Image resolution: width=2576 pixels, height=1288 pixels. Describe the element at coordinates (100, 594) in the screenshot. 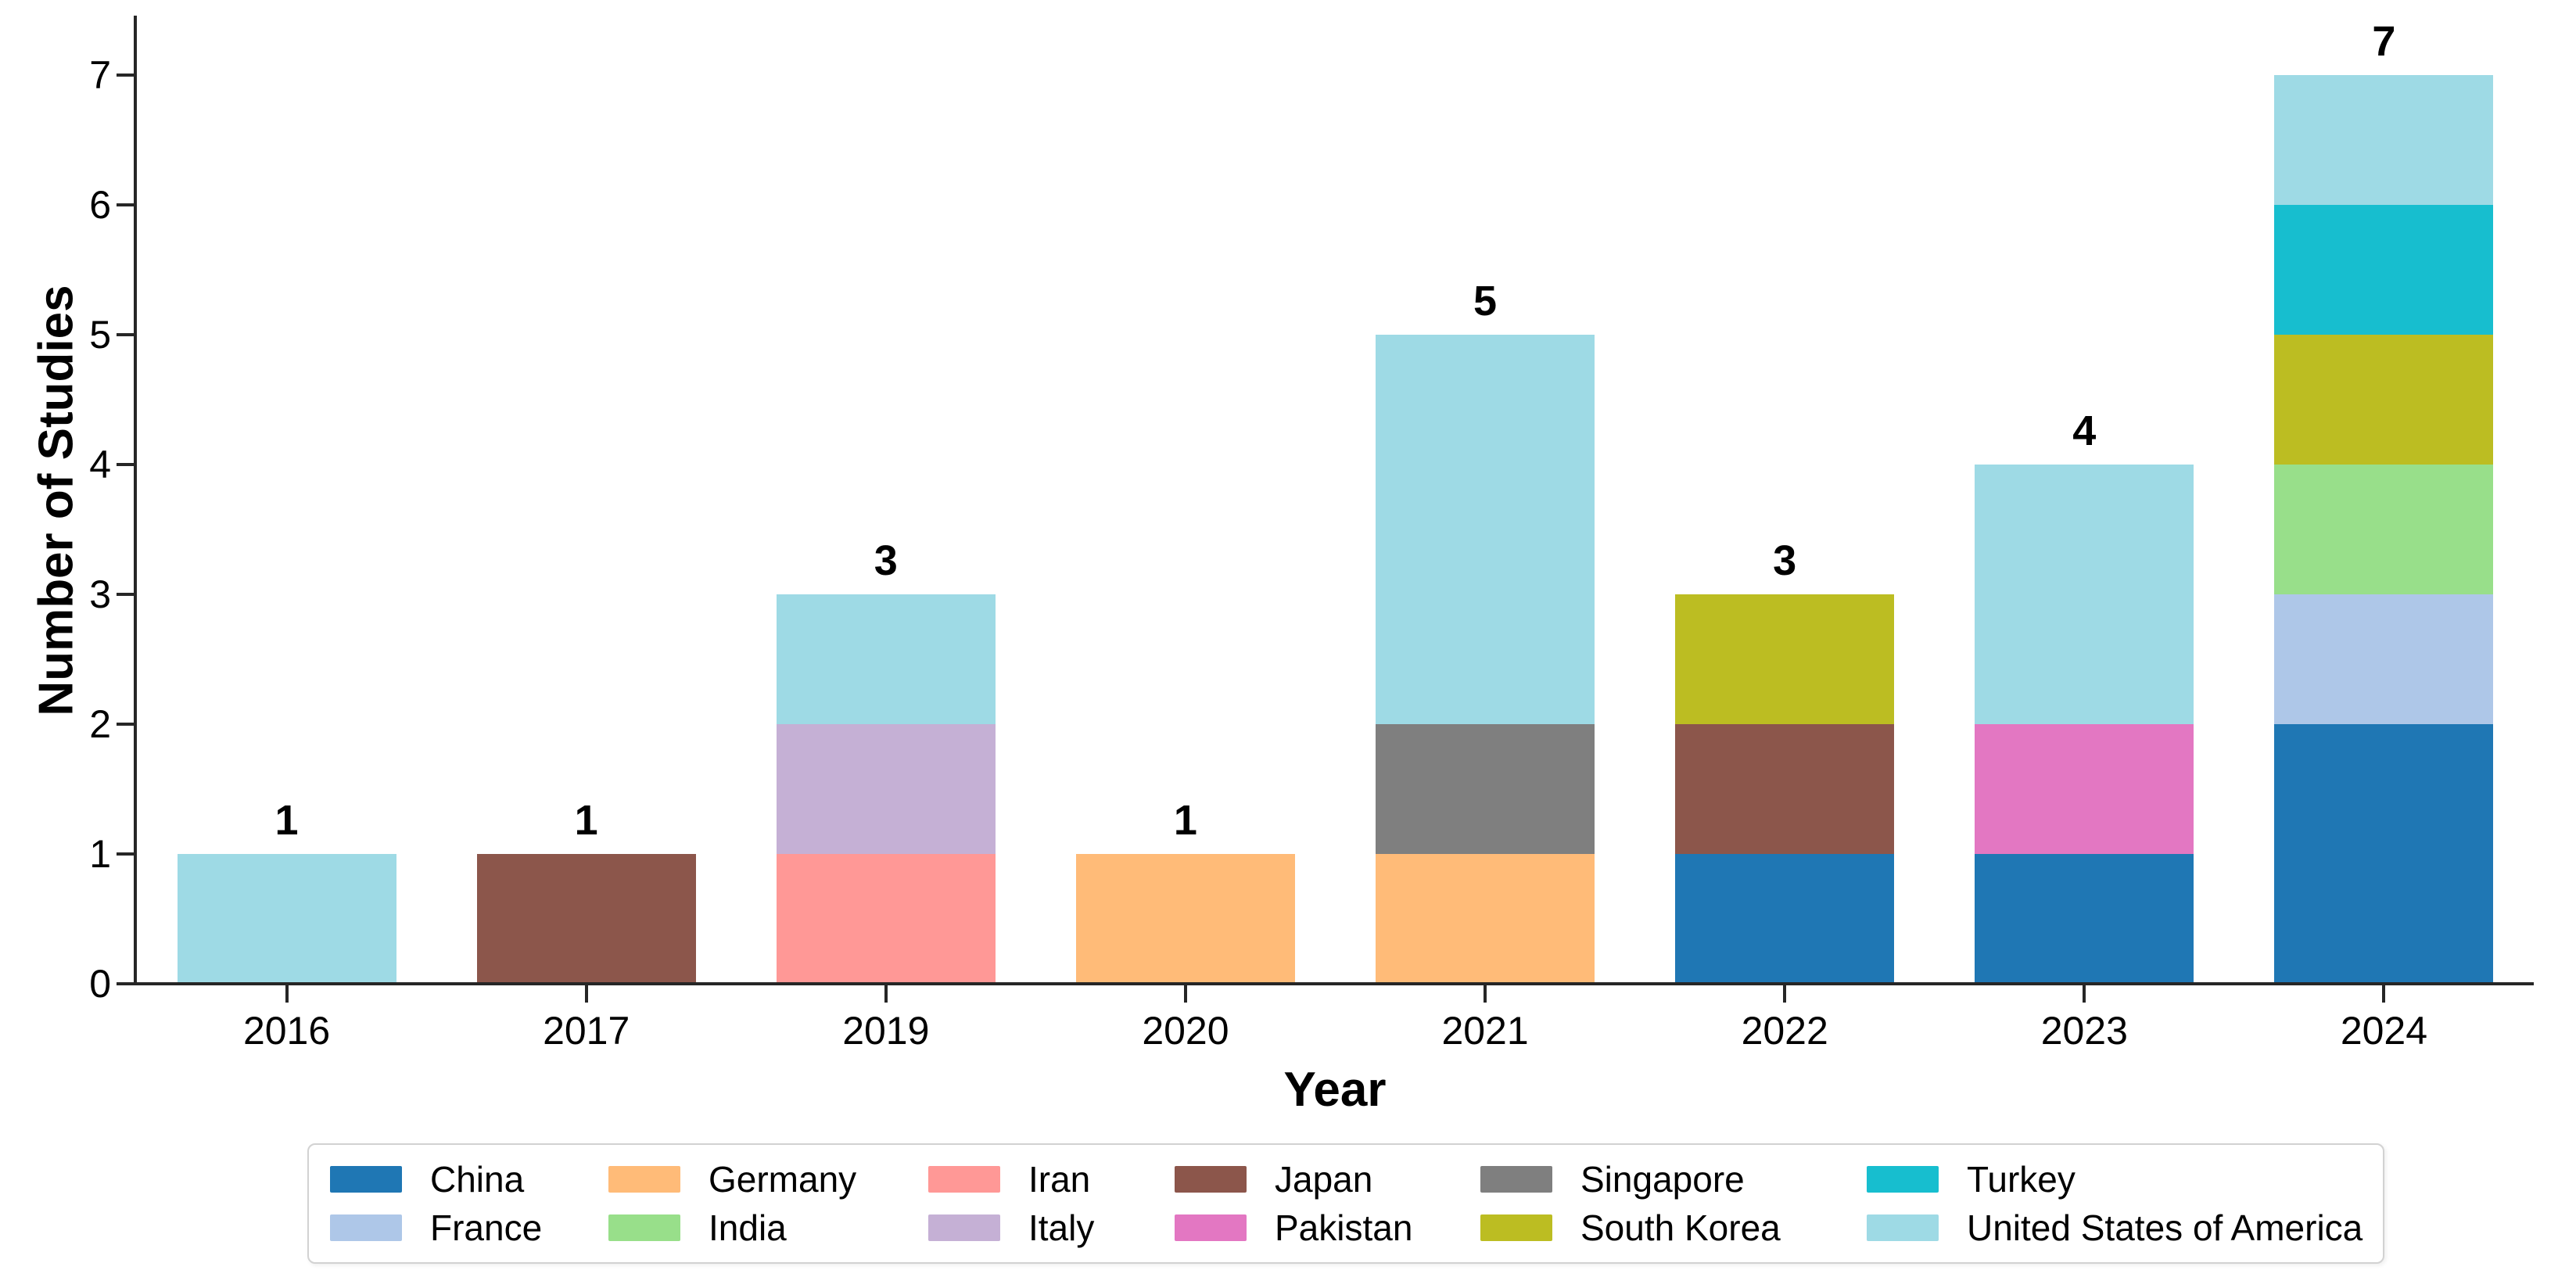

I see `y-tick-label: 3` at that location.